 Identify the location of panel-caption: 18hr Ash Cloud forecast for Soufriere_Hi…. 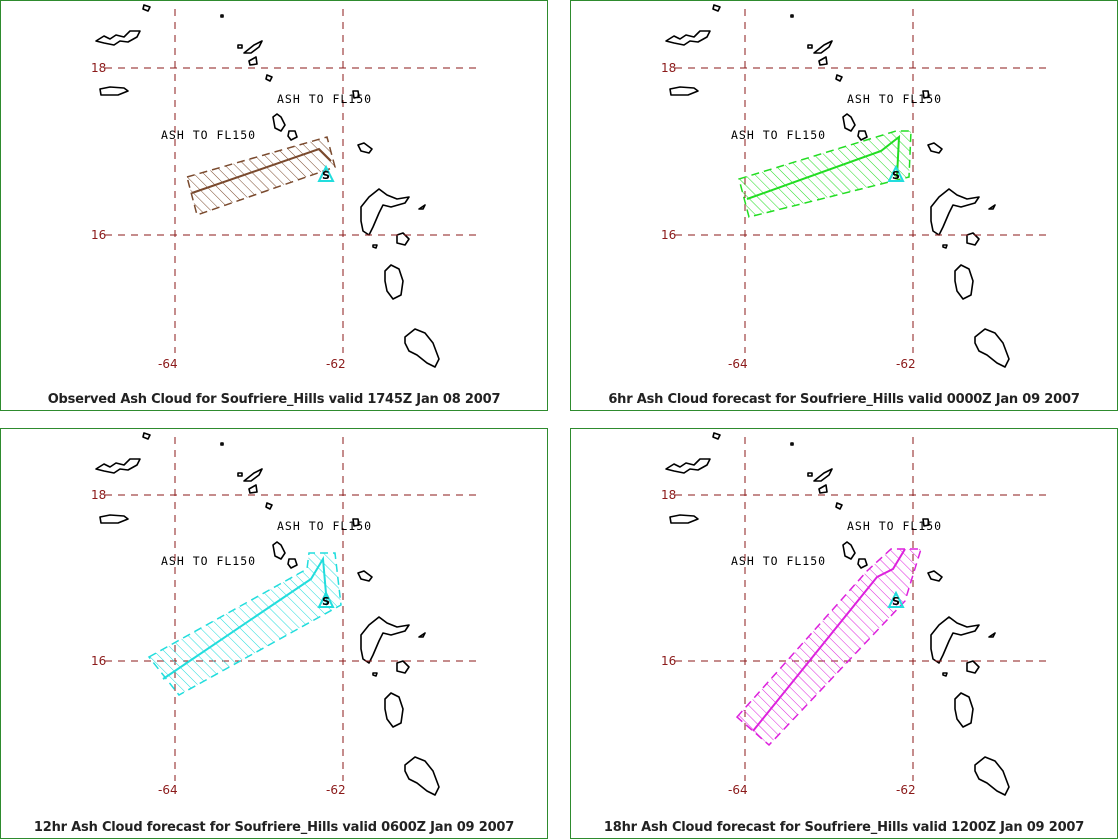
(844, 827).